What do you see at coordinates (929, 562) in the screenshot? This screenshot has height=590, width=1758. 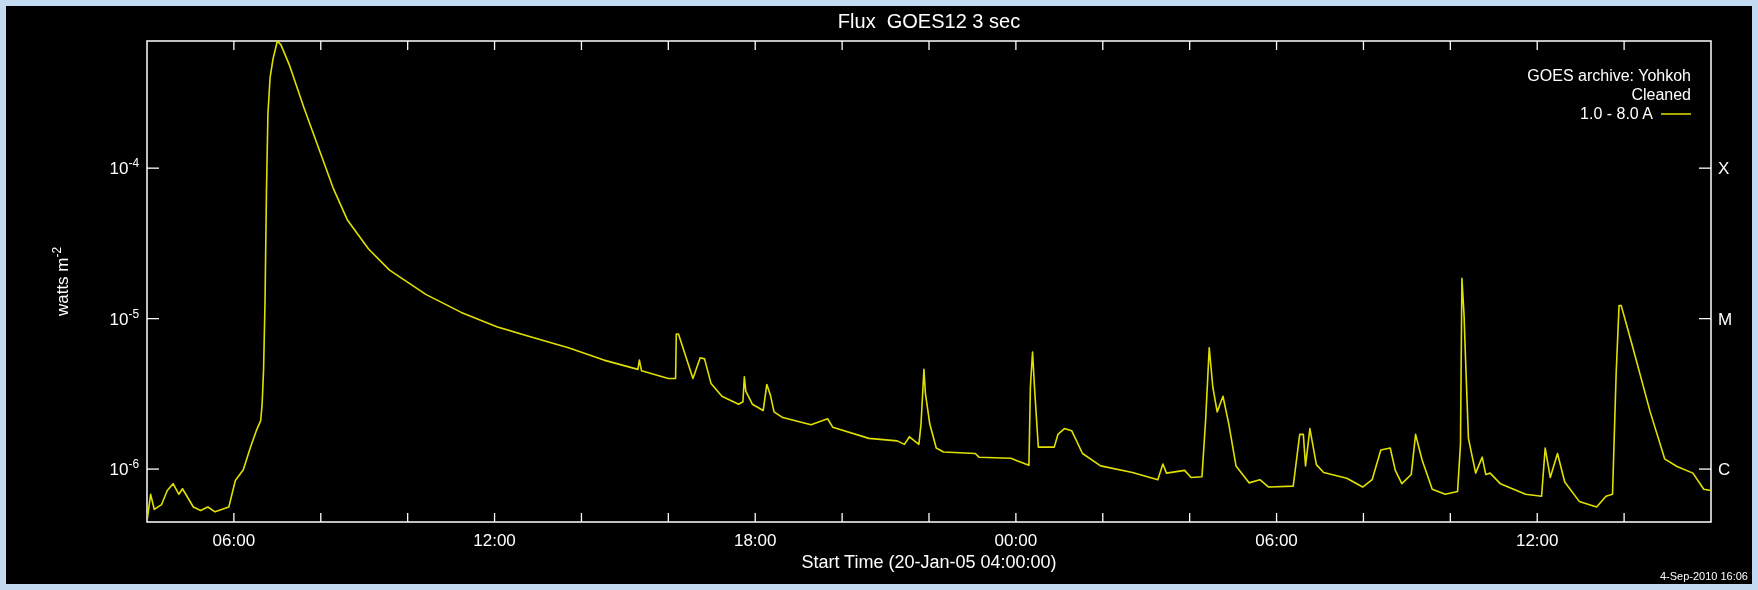 I see `x-axis-title: Start Time (20-Jan-05 04:00:00)` at bounding box center [929, 562].